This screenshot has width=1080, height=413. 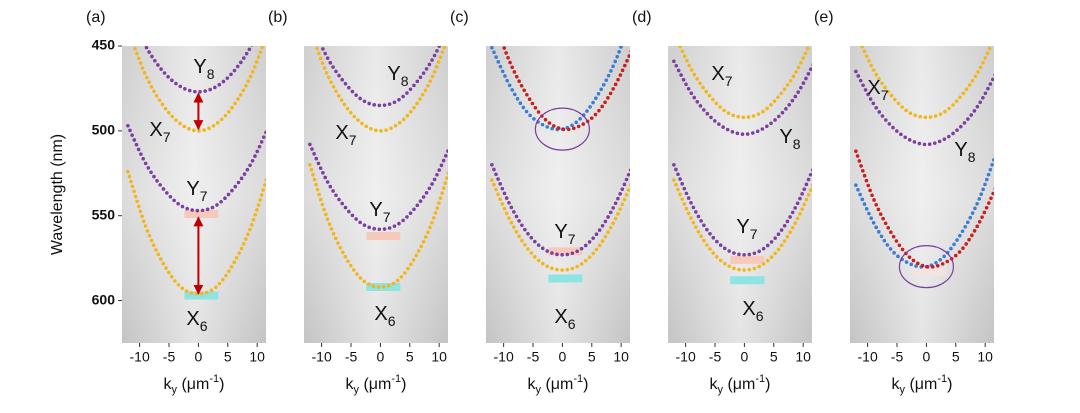 What do you see at coordinates (57, 194) in the screenshot?
I see `y-axis-label: Wavelength (nm)` at bounding box center [57, 194].